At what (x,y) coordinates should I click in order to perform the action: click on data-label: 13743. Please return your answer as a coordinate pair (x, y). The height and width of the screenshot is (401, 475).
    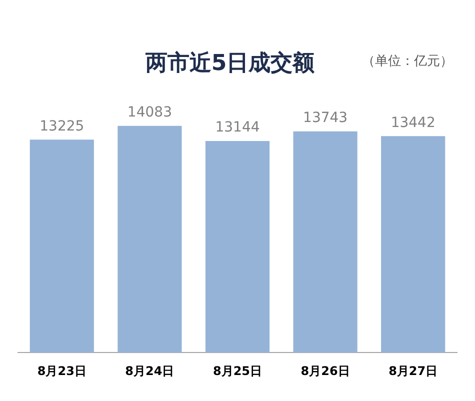
    Looking at the image, I should click on (325, 118).